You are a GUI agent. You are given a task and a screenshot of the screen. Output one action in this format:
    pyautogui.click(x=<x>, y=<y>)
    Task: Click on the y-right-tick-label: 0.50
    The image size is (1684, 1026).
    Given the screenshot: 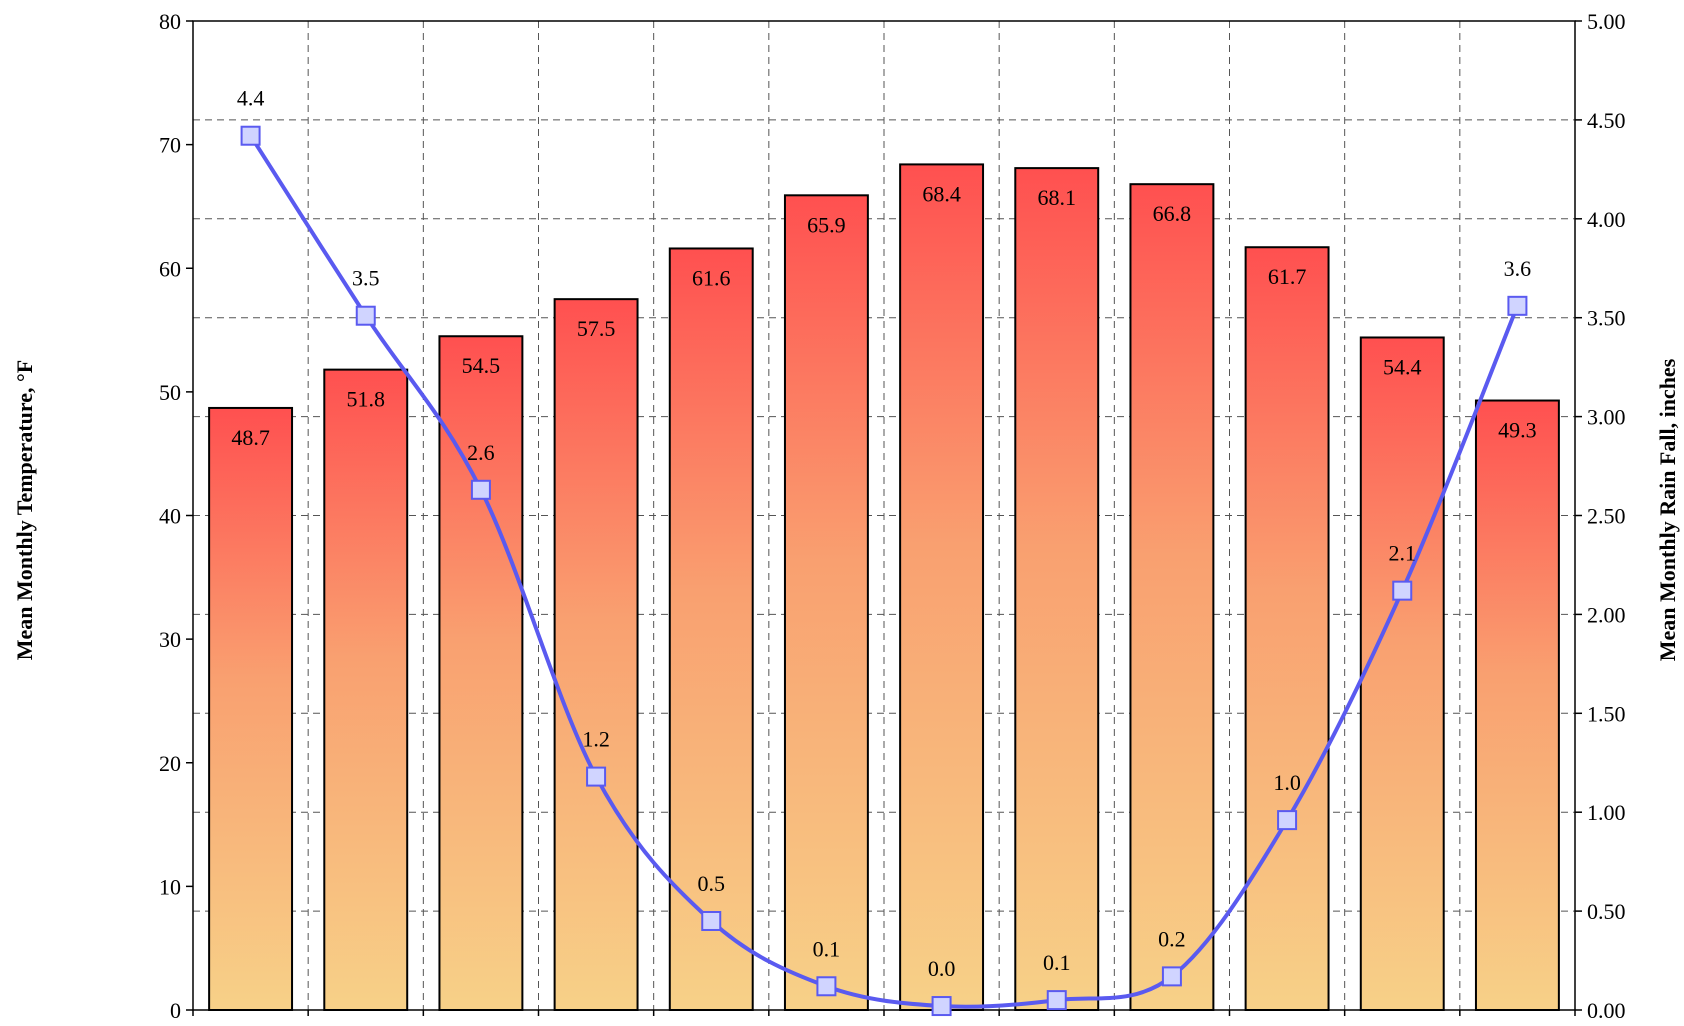 What is the action you would take?
    pyautogui.click(x=1606, y=911)
    